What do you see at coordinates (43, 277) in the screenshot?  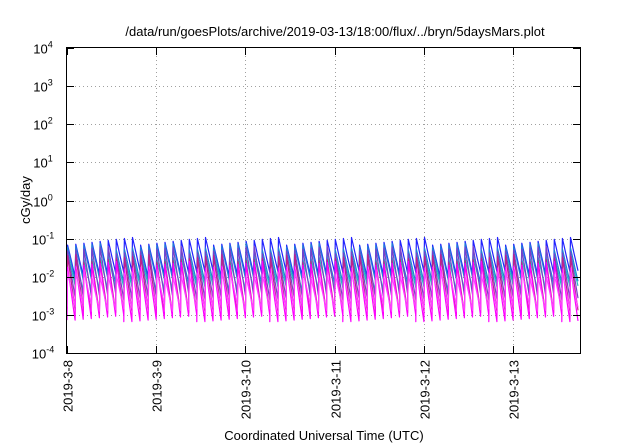 I see `y-tick-label: 10⁻²` at bounding box center [43, 277].